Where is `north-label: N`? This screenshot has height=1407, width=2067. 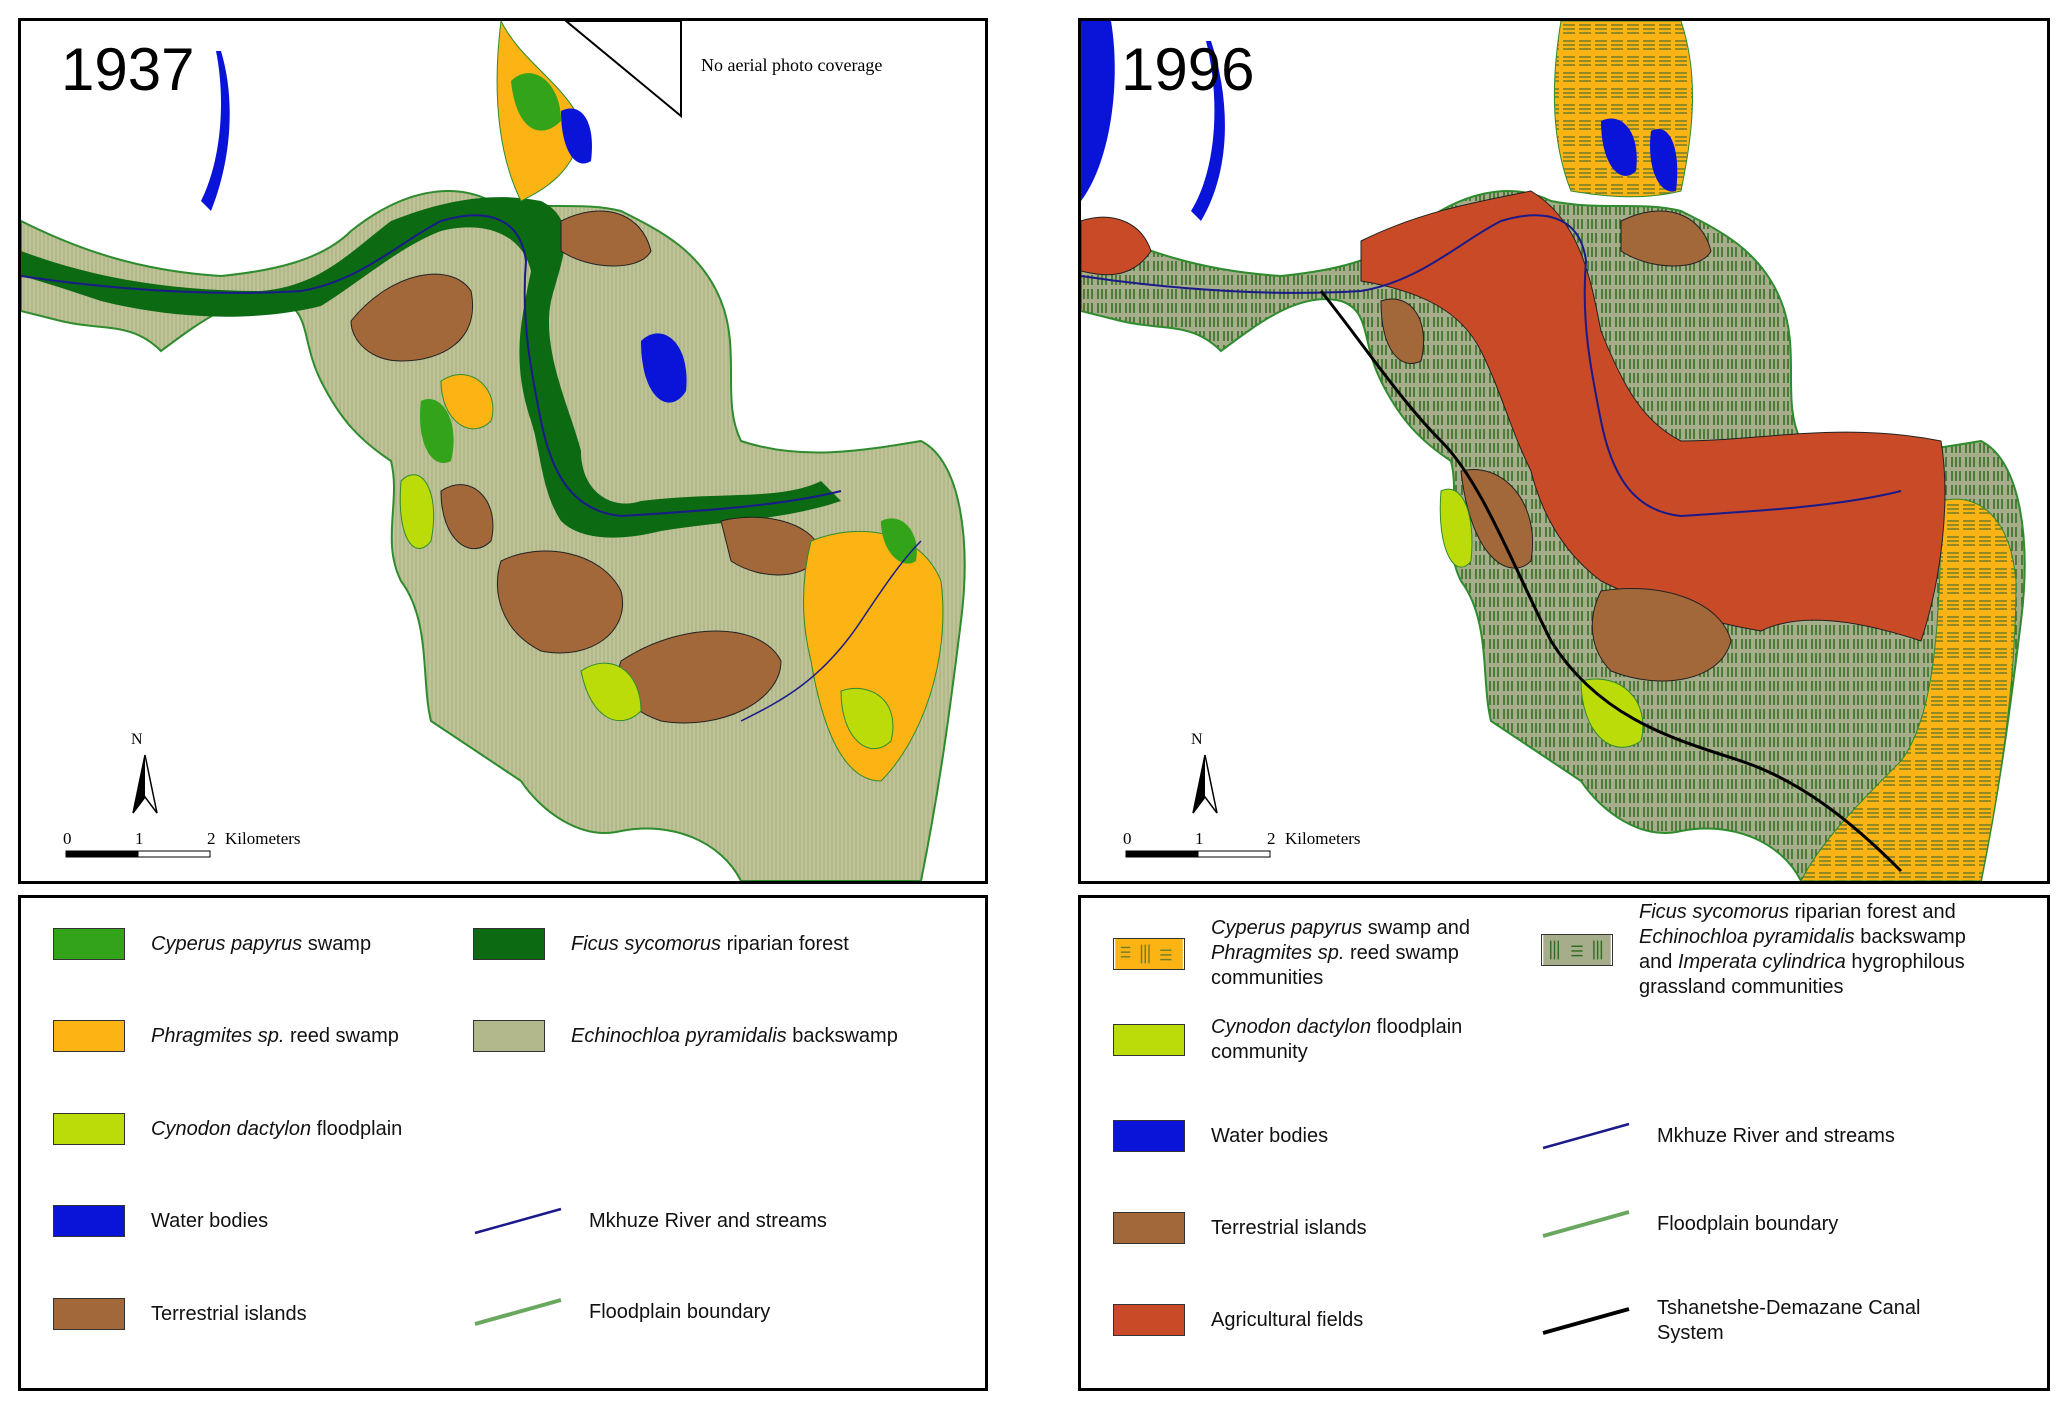
north-label: N is located at coordinates (137, 739).